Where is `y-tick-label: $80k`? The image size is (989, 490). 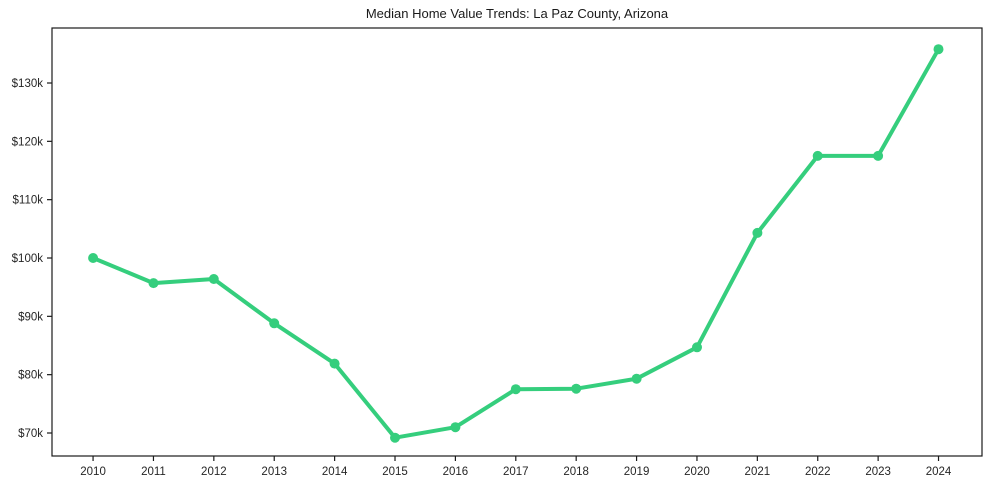
y-tick-label: $80k is located at coordinates (30, 376).